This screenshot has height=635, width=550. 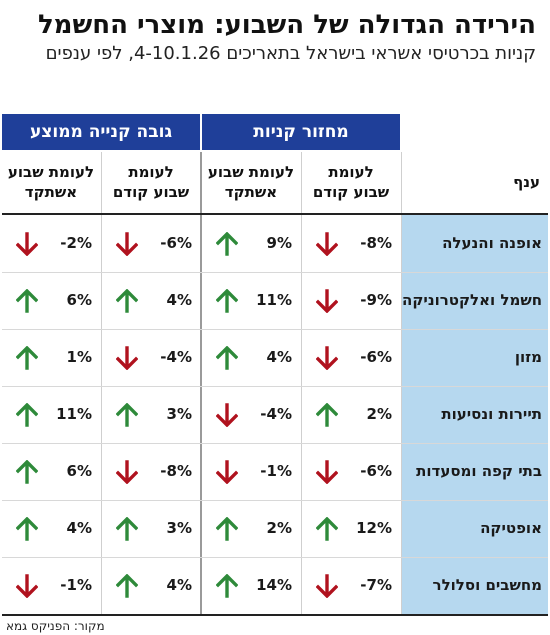 I want to click on table-row: מזון -6% 4% -4% 1%, so click(x=275, y=357).